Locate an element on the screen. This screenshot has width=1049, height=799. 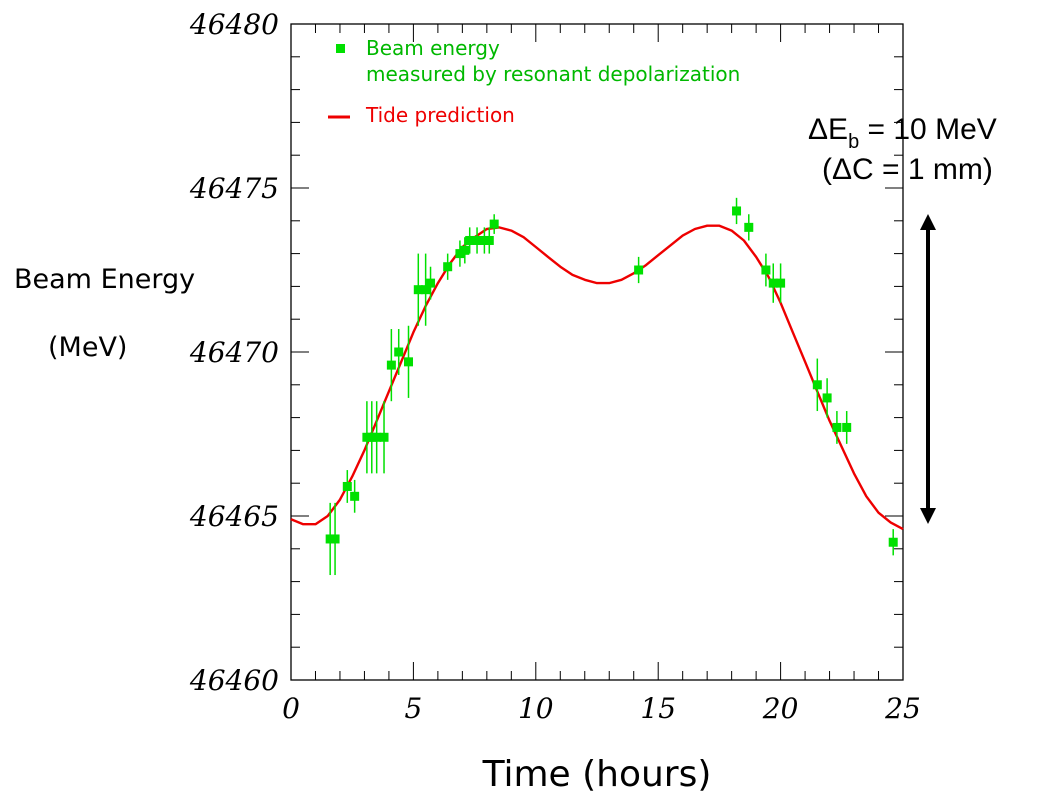
y-axis-title-line1: Beam Energy is located at coordinates (104, 279).